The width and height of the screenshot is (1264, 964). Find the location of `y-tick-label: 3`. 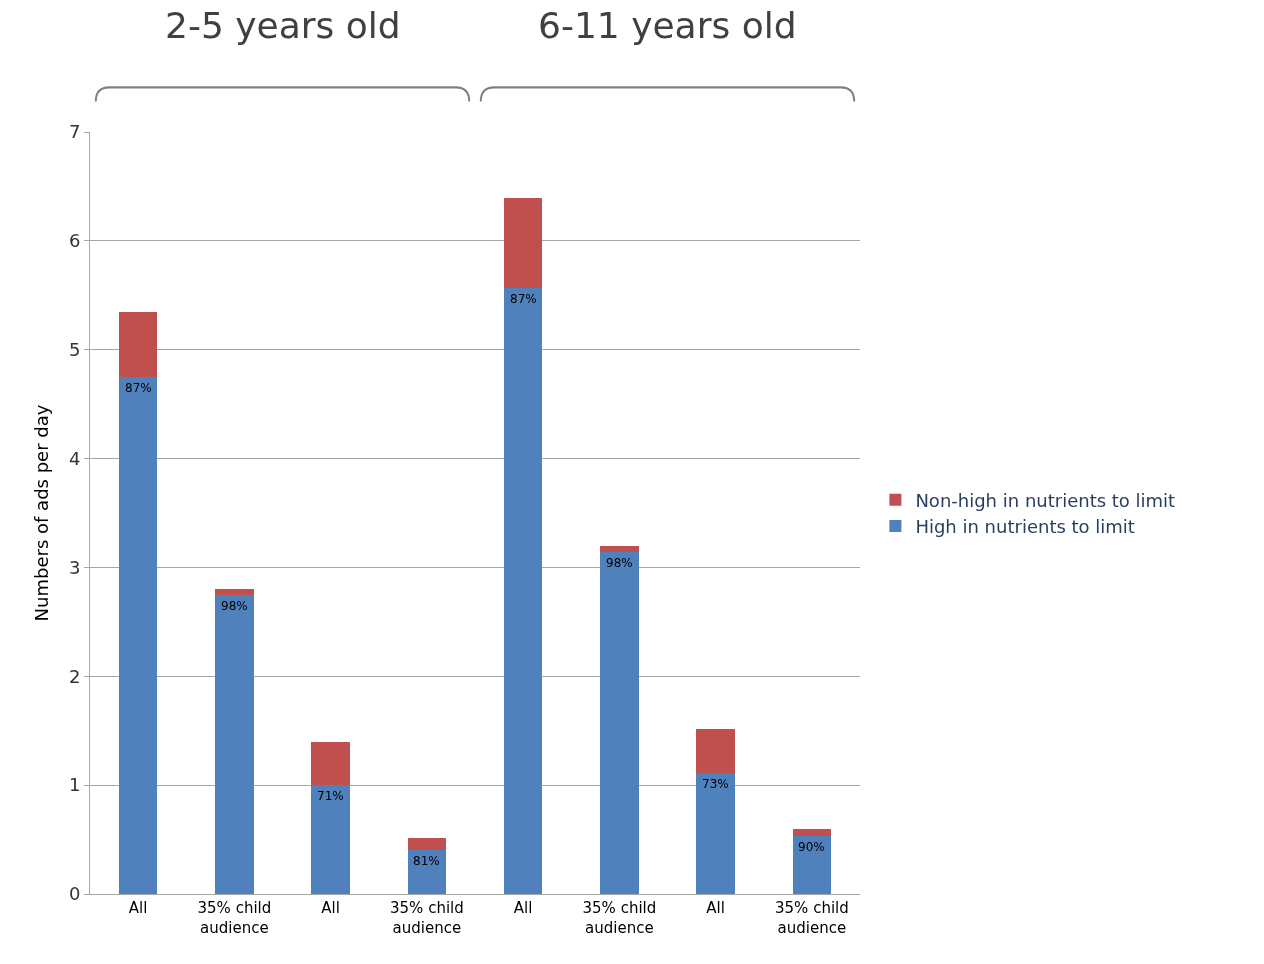

y-tick-label: 3 is located at coordinates (74, 567).